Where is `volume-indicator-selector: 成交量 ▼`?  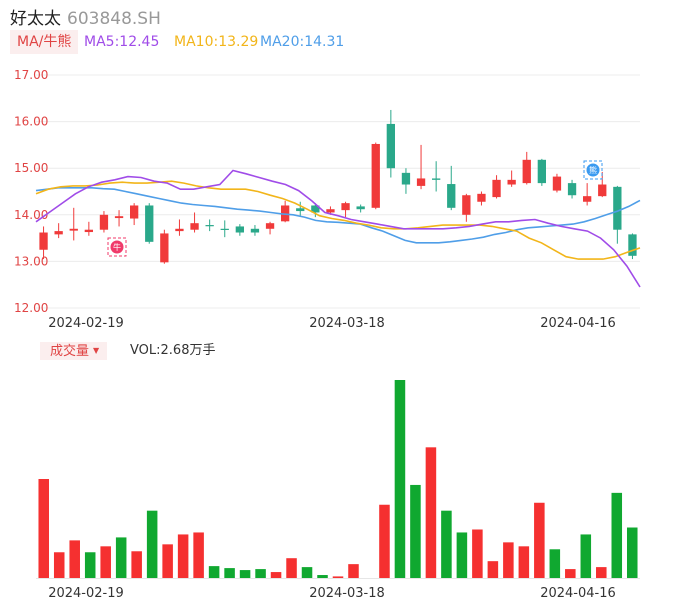 volume-indicator-selector: 成交量 ▼ is located at coordinates (74, 351).